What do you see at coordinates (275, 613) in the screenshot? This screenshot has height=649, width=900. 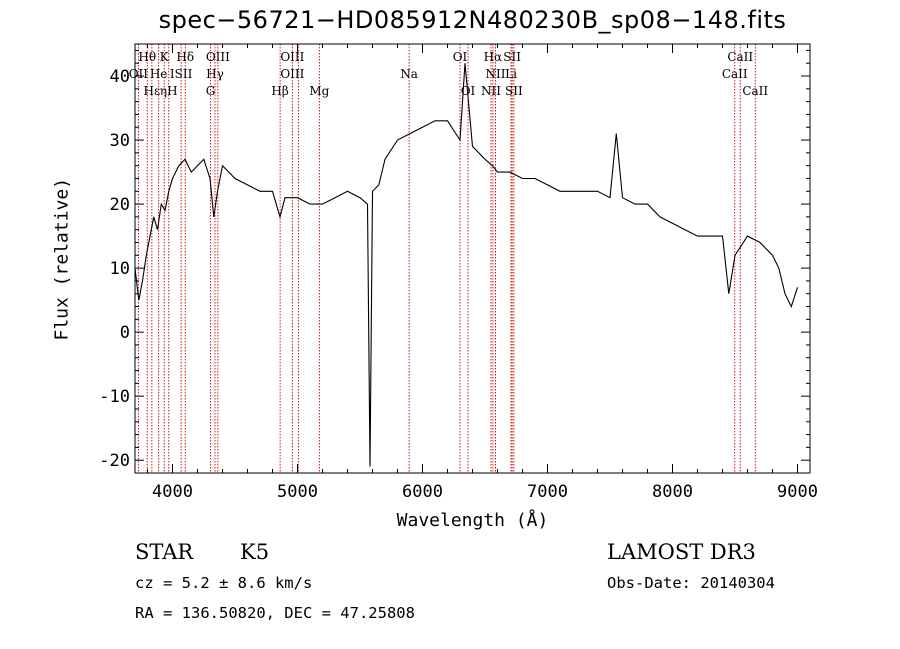 I see `ra-dec-coordinates: RA = 136.50820, DEC = 47.25808` at bounding box center [275, 613].